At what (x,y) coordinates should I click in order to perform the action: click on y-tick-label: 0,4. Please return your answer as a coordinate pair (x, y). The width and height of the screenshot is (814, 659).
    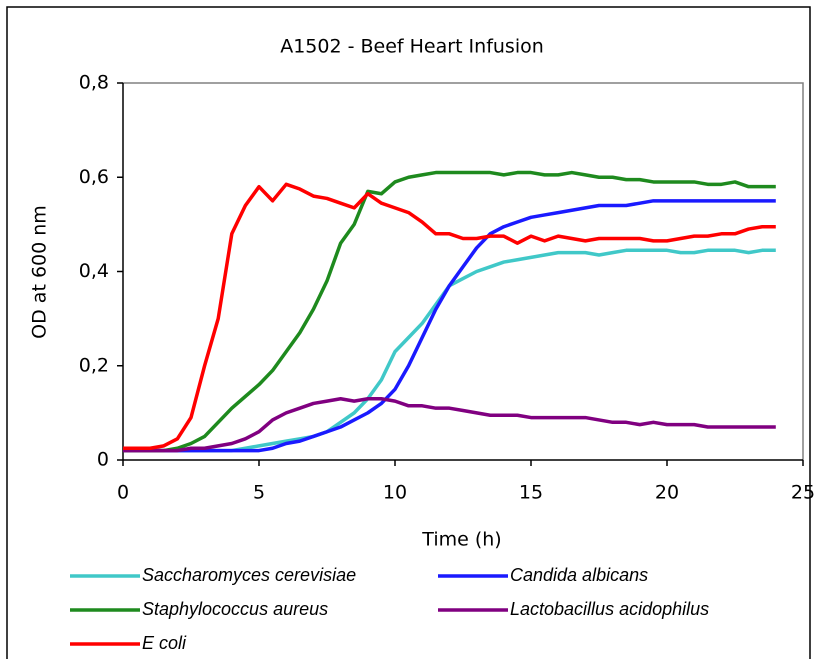
    Looking at the image, I should click on (94, 271).